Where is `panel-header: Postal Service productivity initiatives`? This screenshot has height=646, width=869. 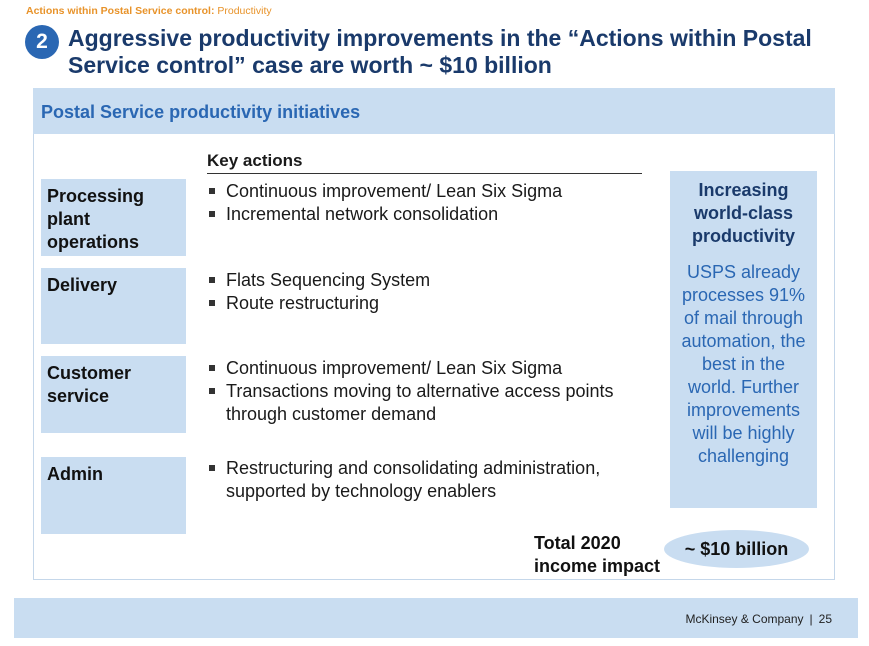 panel-header: Postal Service productivity initiatives is located at coordinates (434, 111).